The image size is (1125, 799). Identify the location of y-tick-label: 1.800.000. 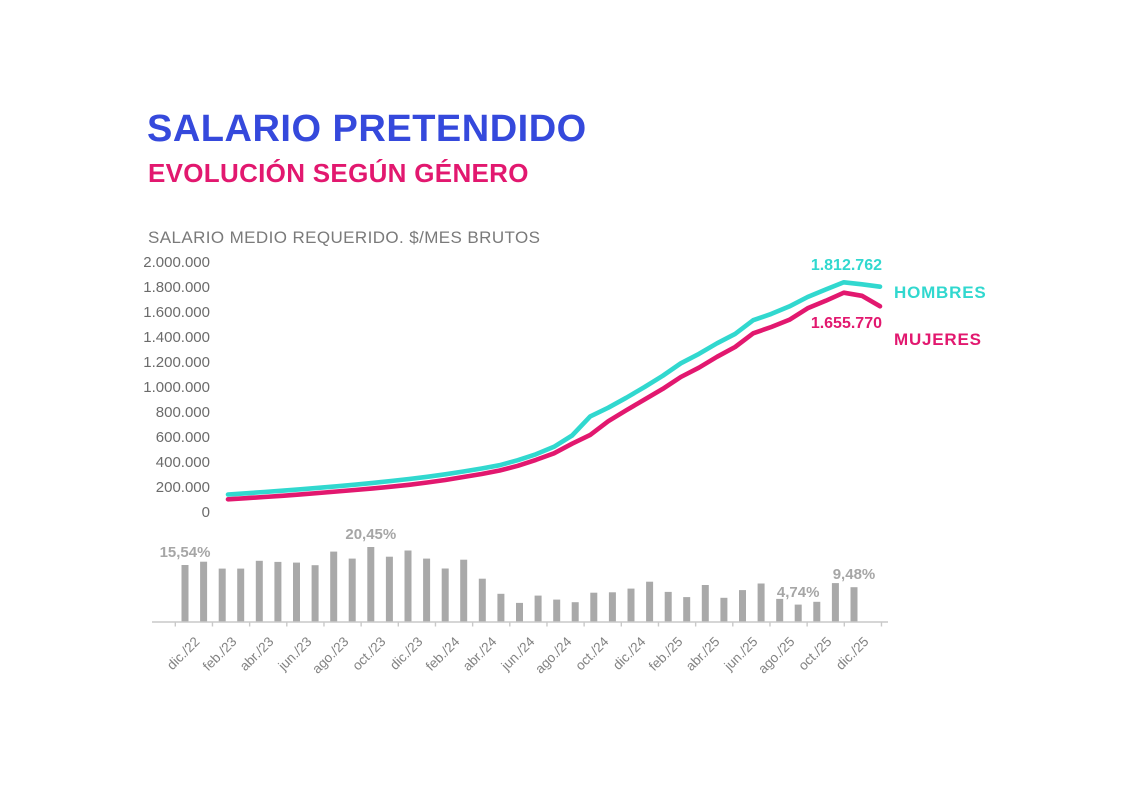
(176, 288).